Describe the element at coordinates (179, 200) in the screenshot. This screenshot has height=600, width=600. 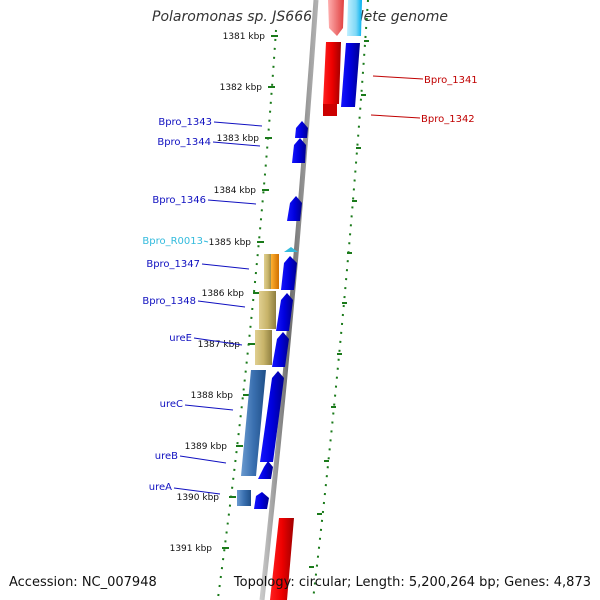
I see `gene-label-bpro-1346: Bpro_1346` at that location.